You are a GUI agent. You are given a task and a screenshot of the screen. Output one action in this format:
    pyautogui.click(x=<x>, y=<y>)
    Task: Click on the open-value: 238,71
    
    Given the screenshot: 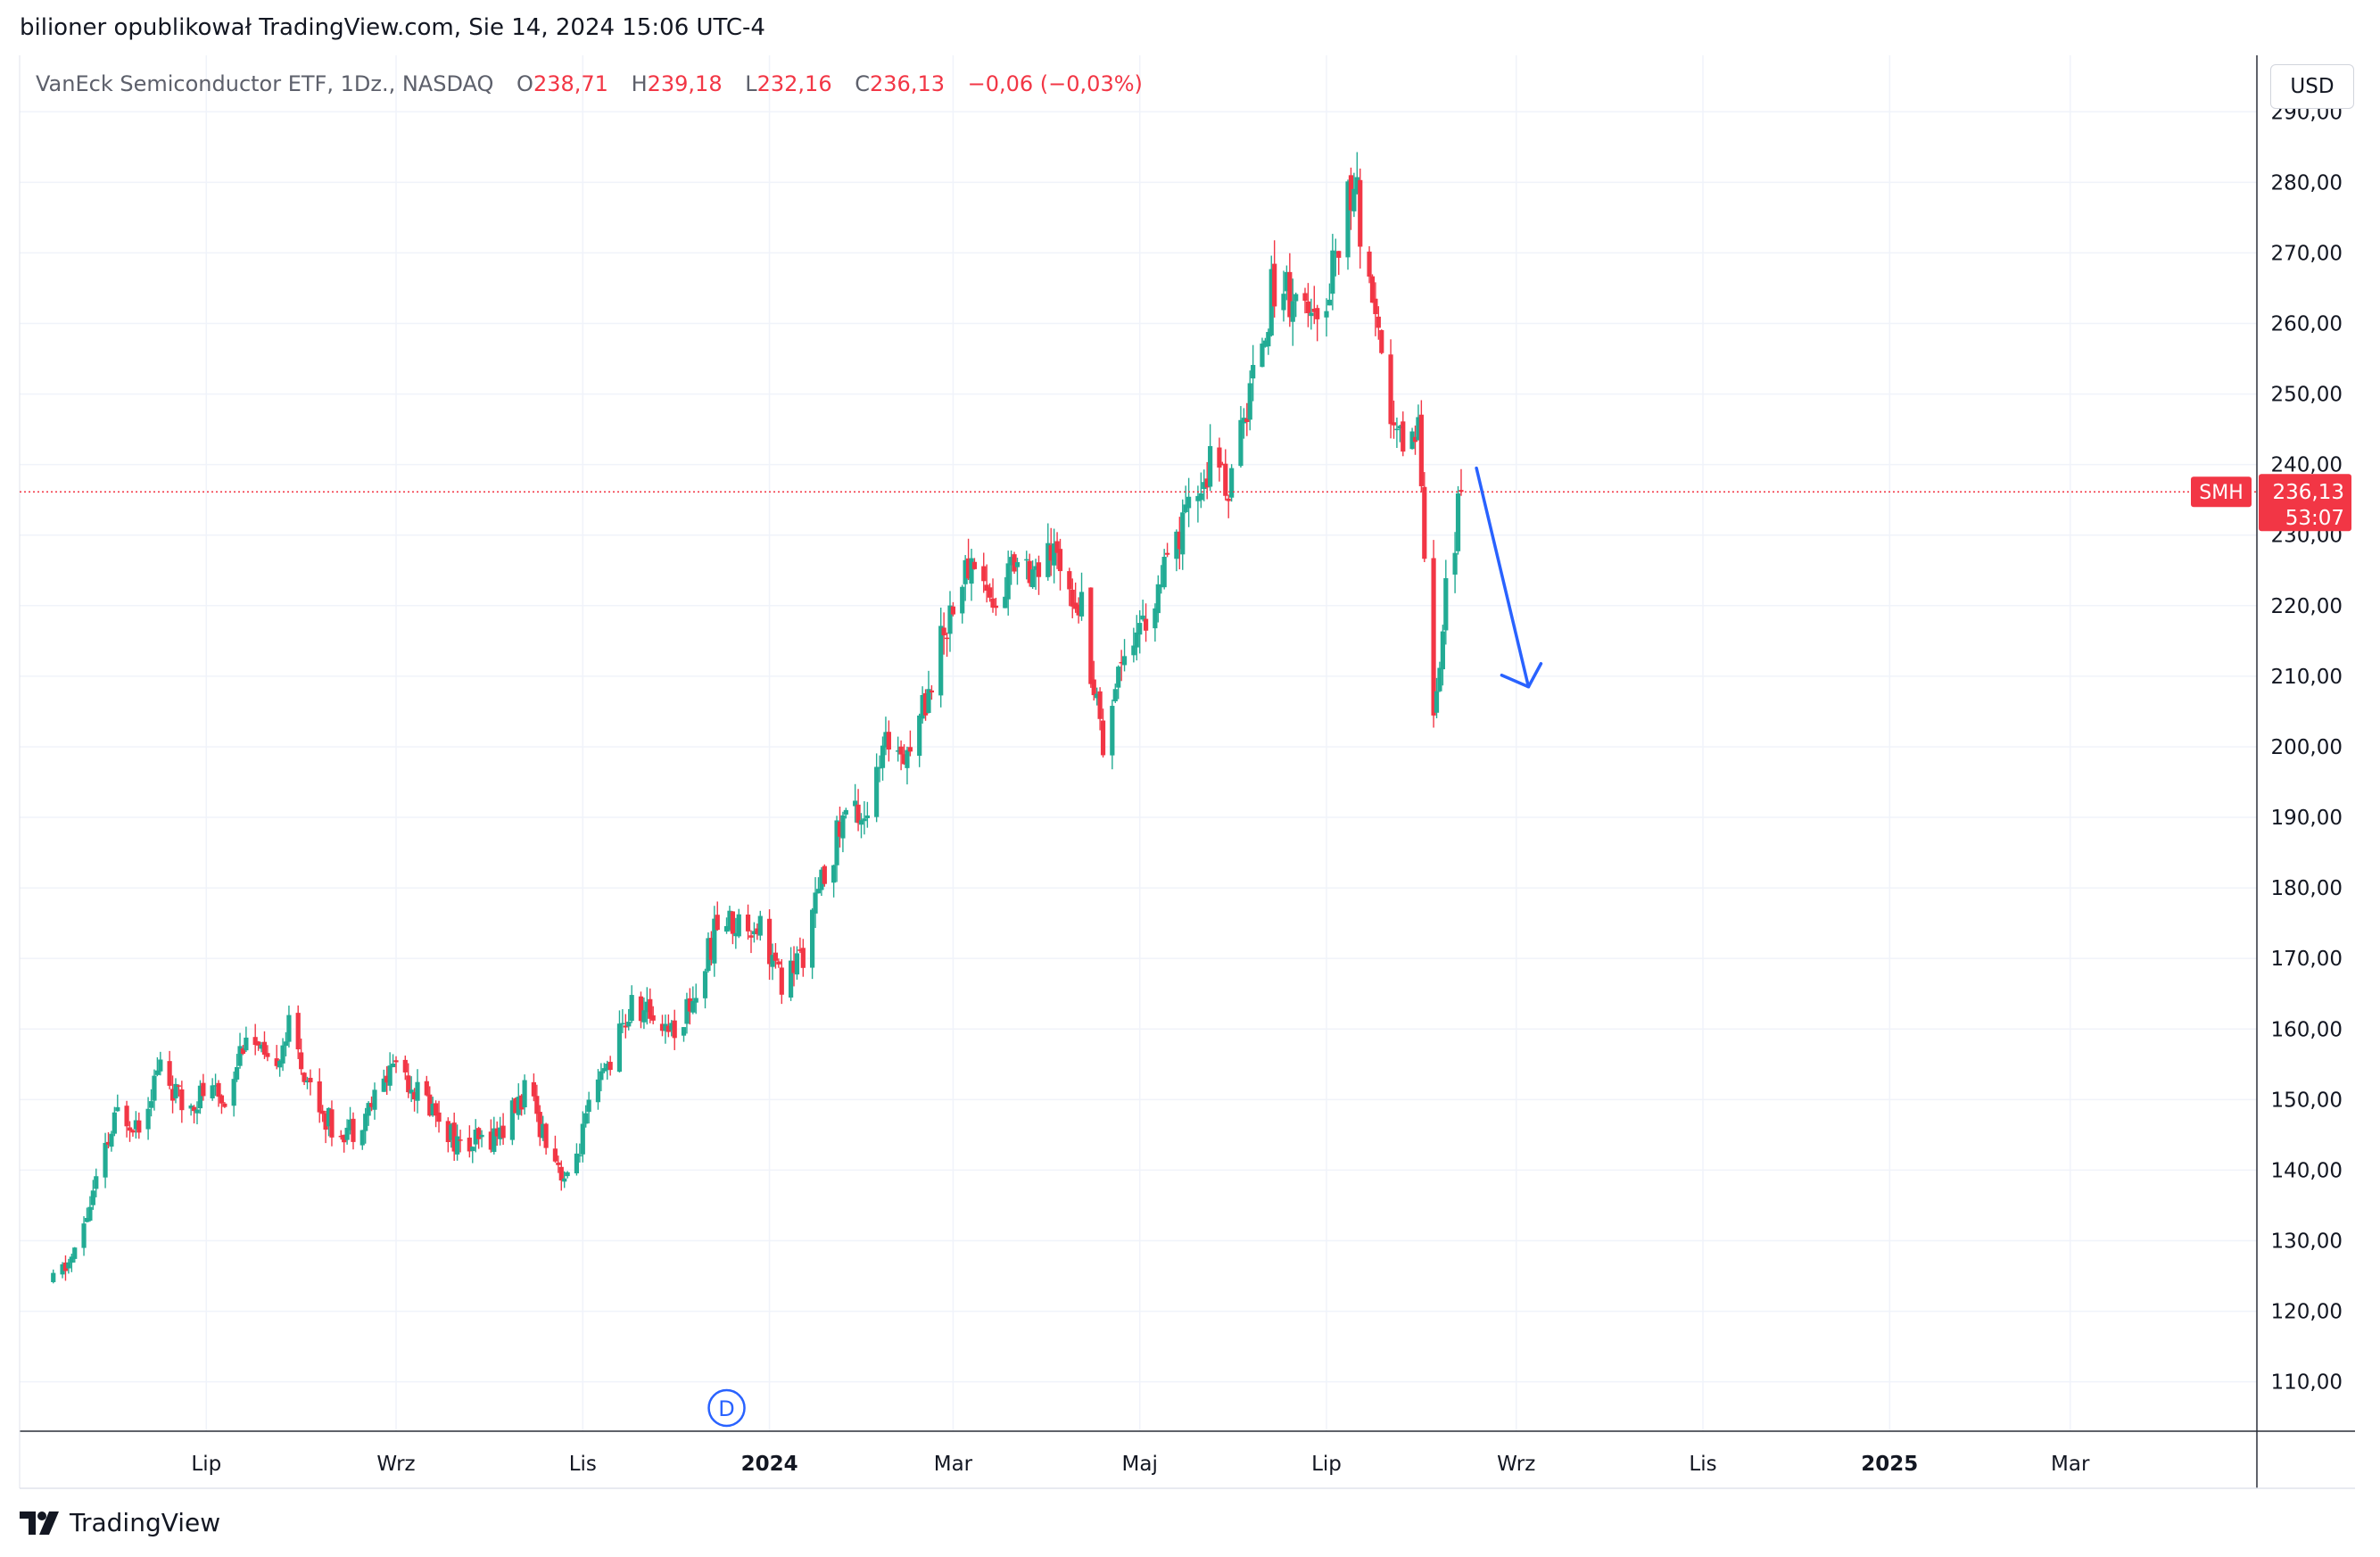 What is the action you would take?
    pyautogui.click(x=570, y=83)
    